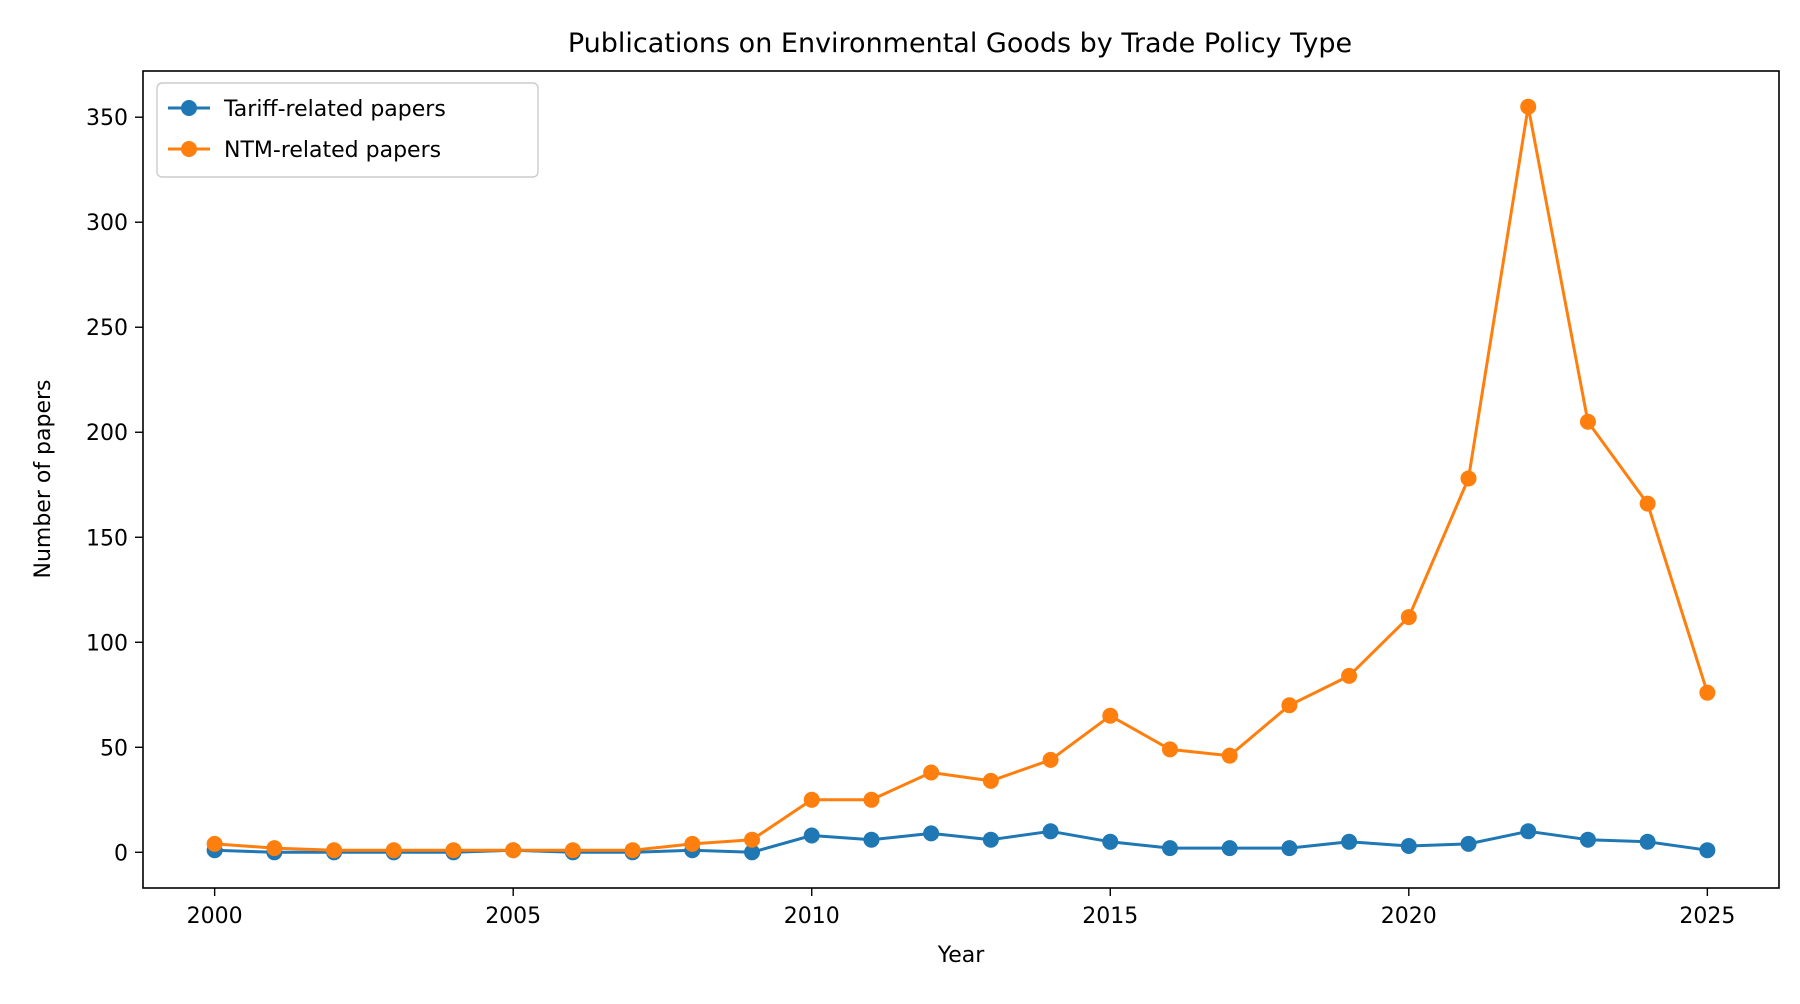 This screenshot has height=1004, width=1800. I want to click on legend-box, so click(347, 130).